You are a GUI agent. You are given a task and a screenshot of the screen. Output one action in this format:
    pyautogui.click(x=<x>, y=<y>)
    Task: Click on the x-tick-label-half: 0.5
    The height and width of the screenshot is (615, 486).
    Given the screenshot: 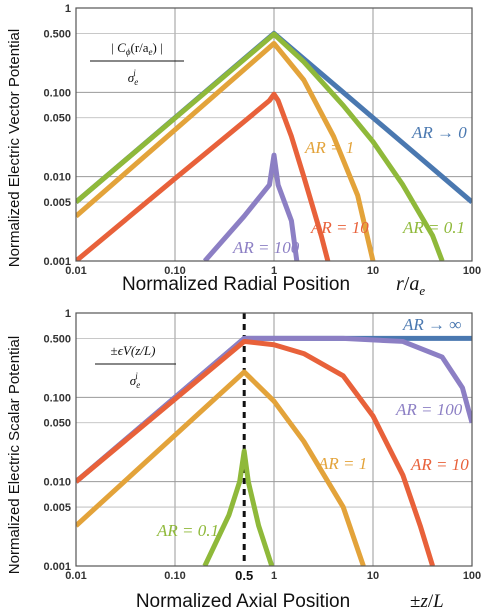 What is the action you would take?
    pyautogui.click(x=244, y=575)
    